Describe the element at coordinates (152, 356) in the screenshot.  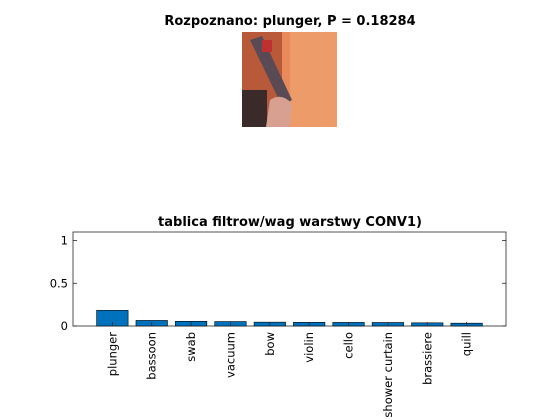
I see `x-tick-label: bassoon` at that location.